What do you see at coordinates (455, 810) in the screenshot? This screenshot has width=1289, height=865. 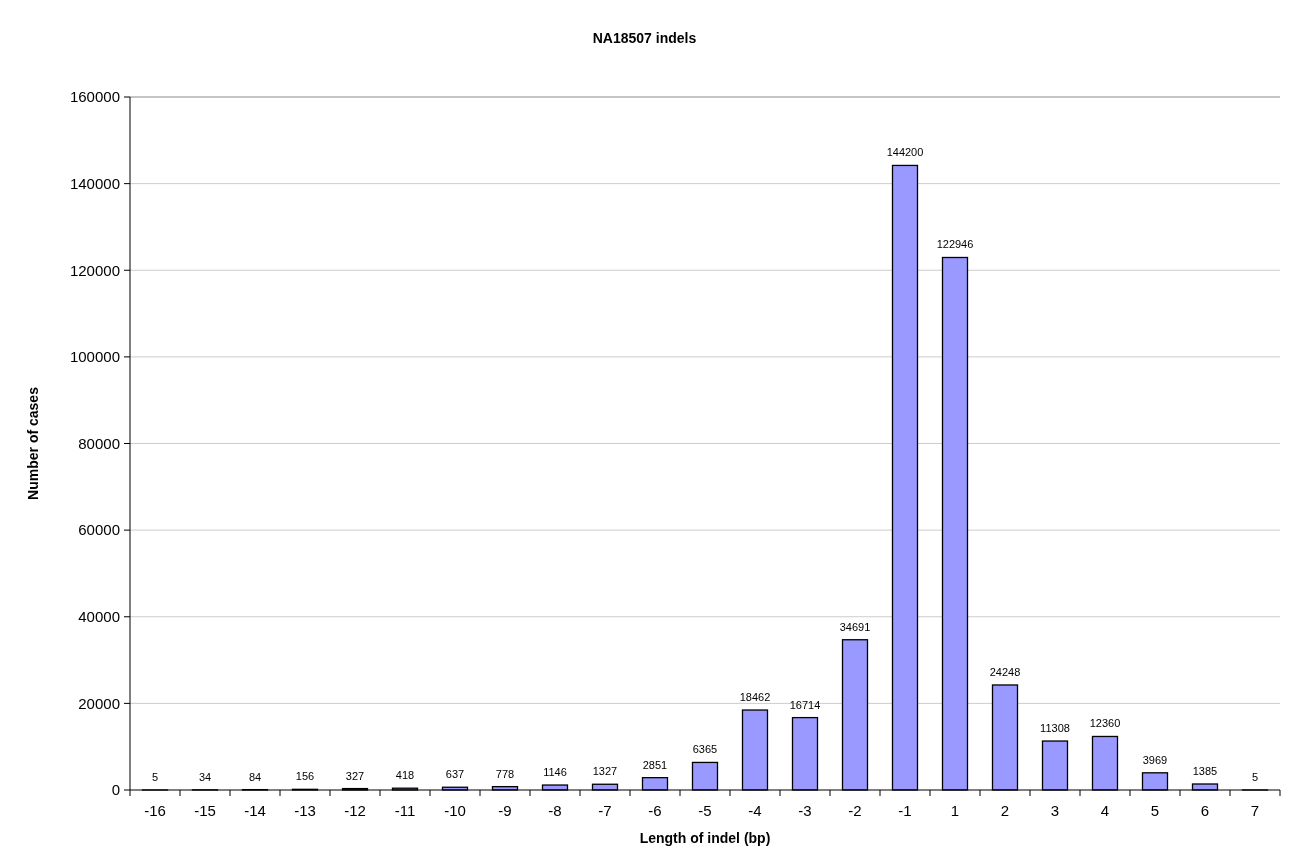 I see `x-tick-label: -10` at bounding box center [455, 810].